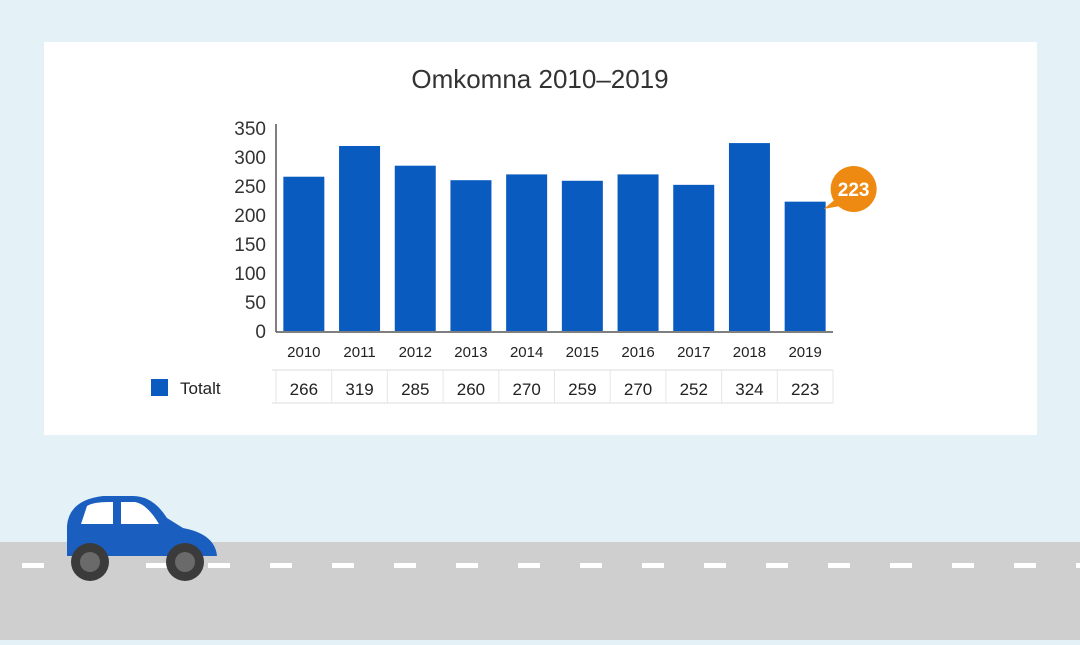 This screenshot has width=1080, height=645. I want to click on bar-2012, so click(415, 248).